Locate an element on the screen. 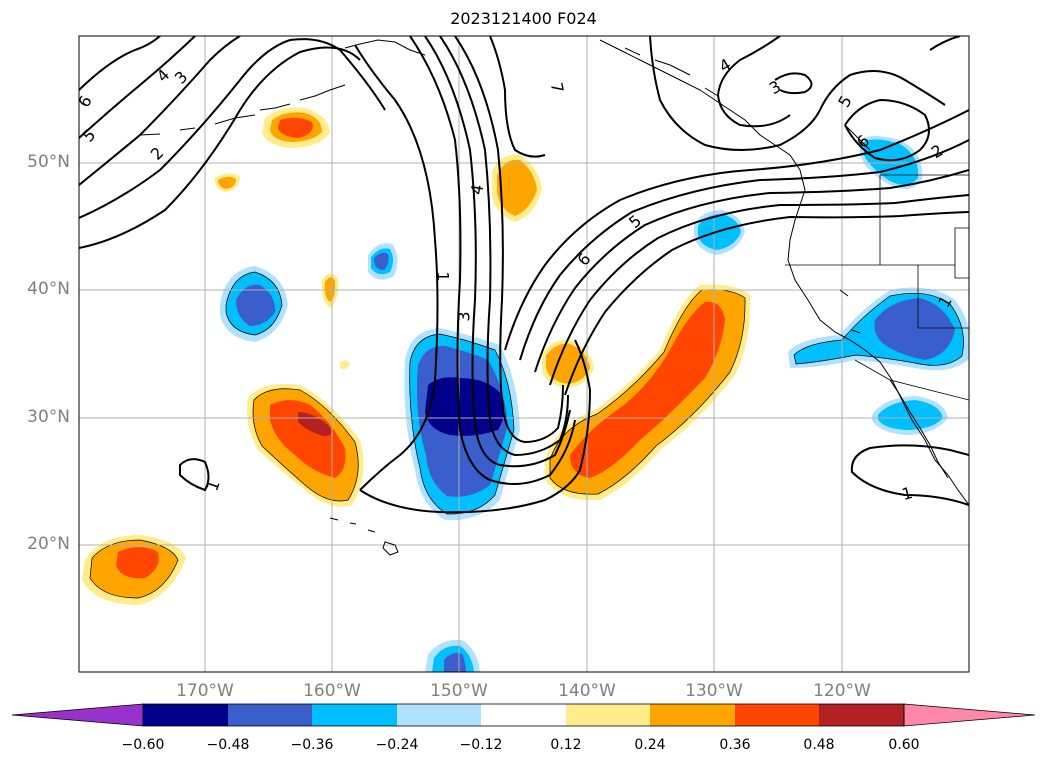 The height and width of the screenshot is (765, 1047). colorbar-tick-label: −0.12 is located at coordinates (481, 745).